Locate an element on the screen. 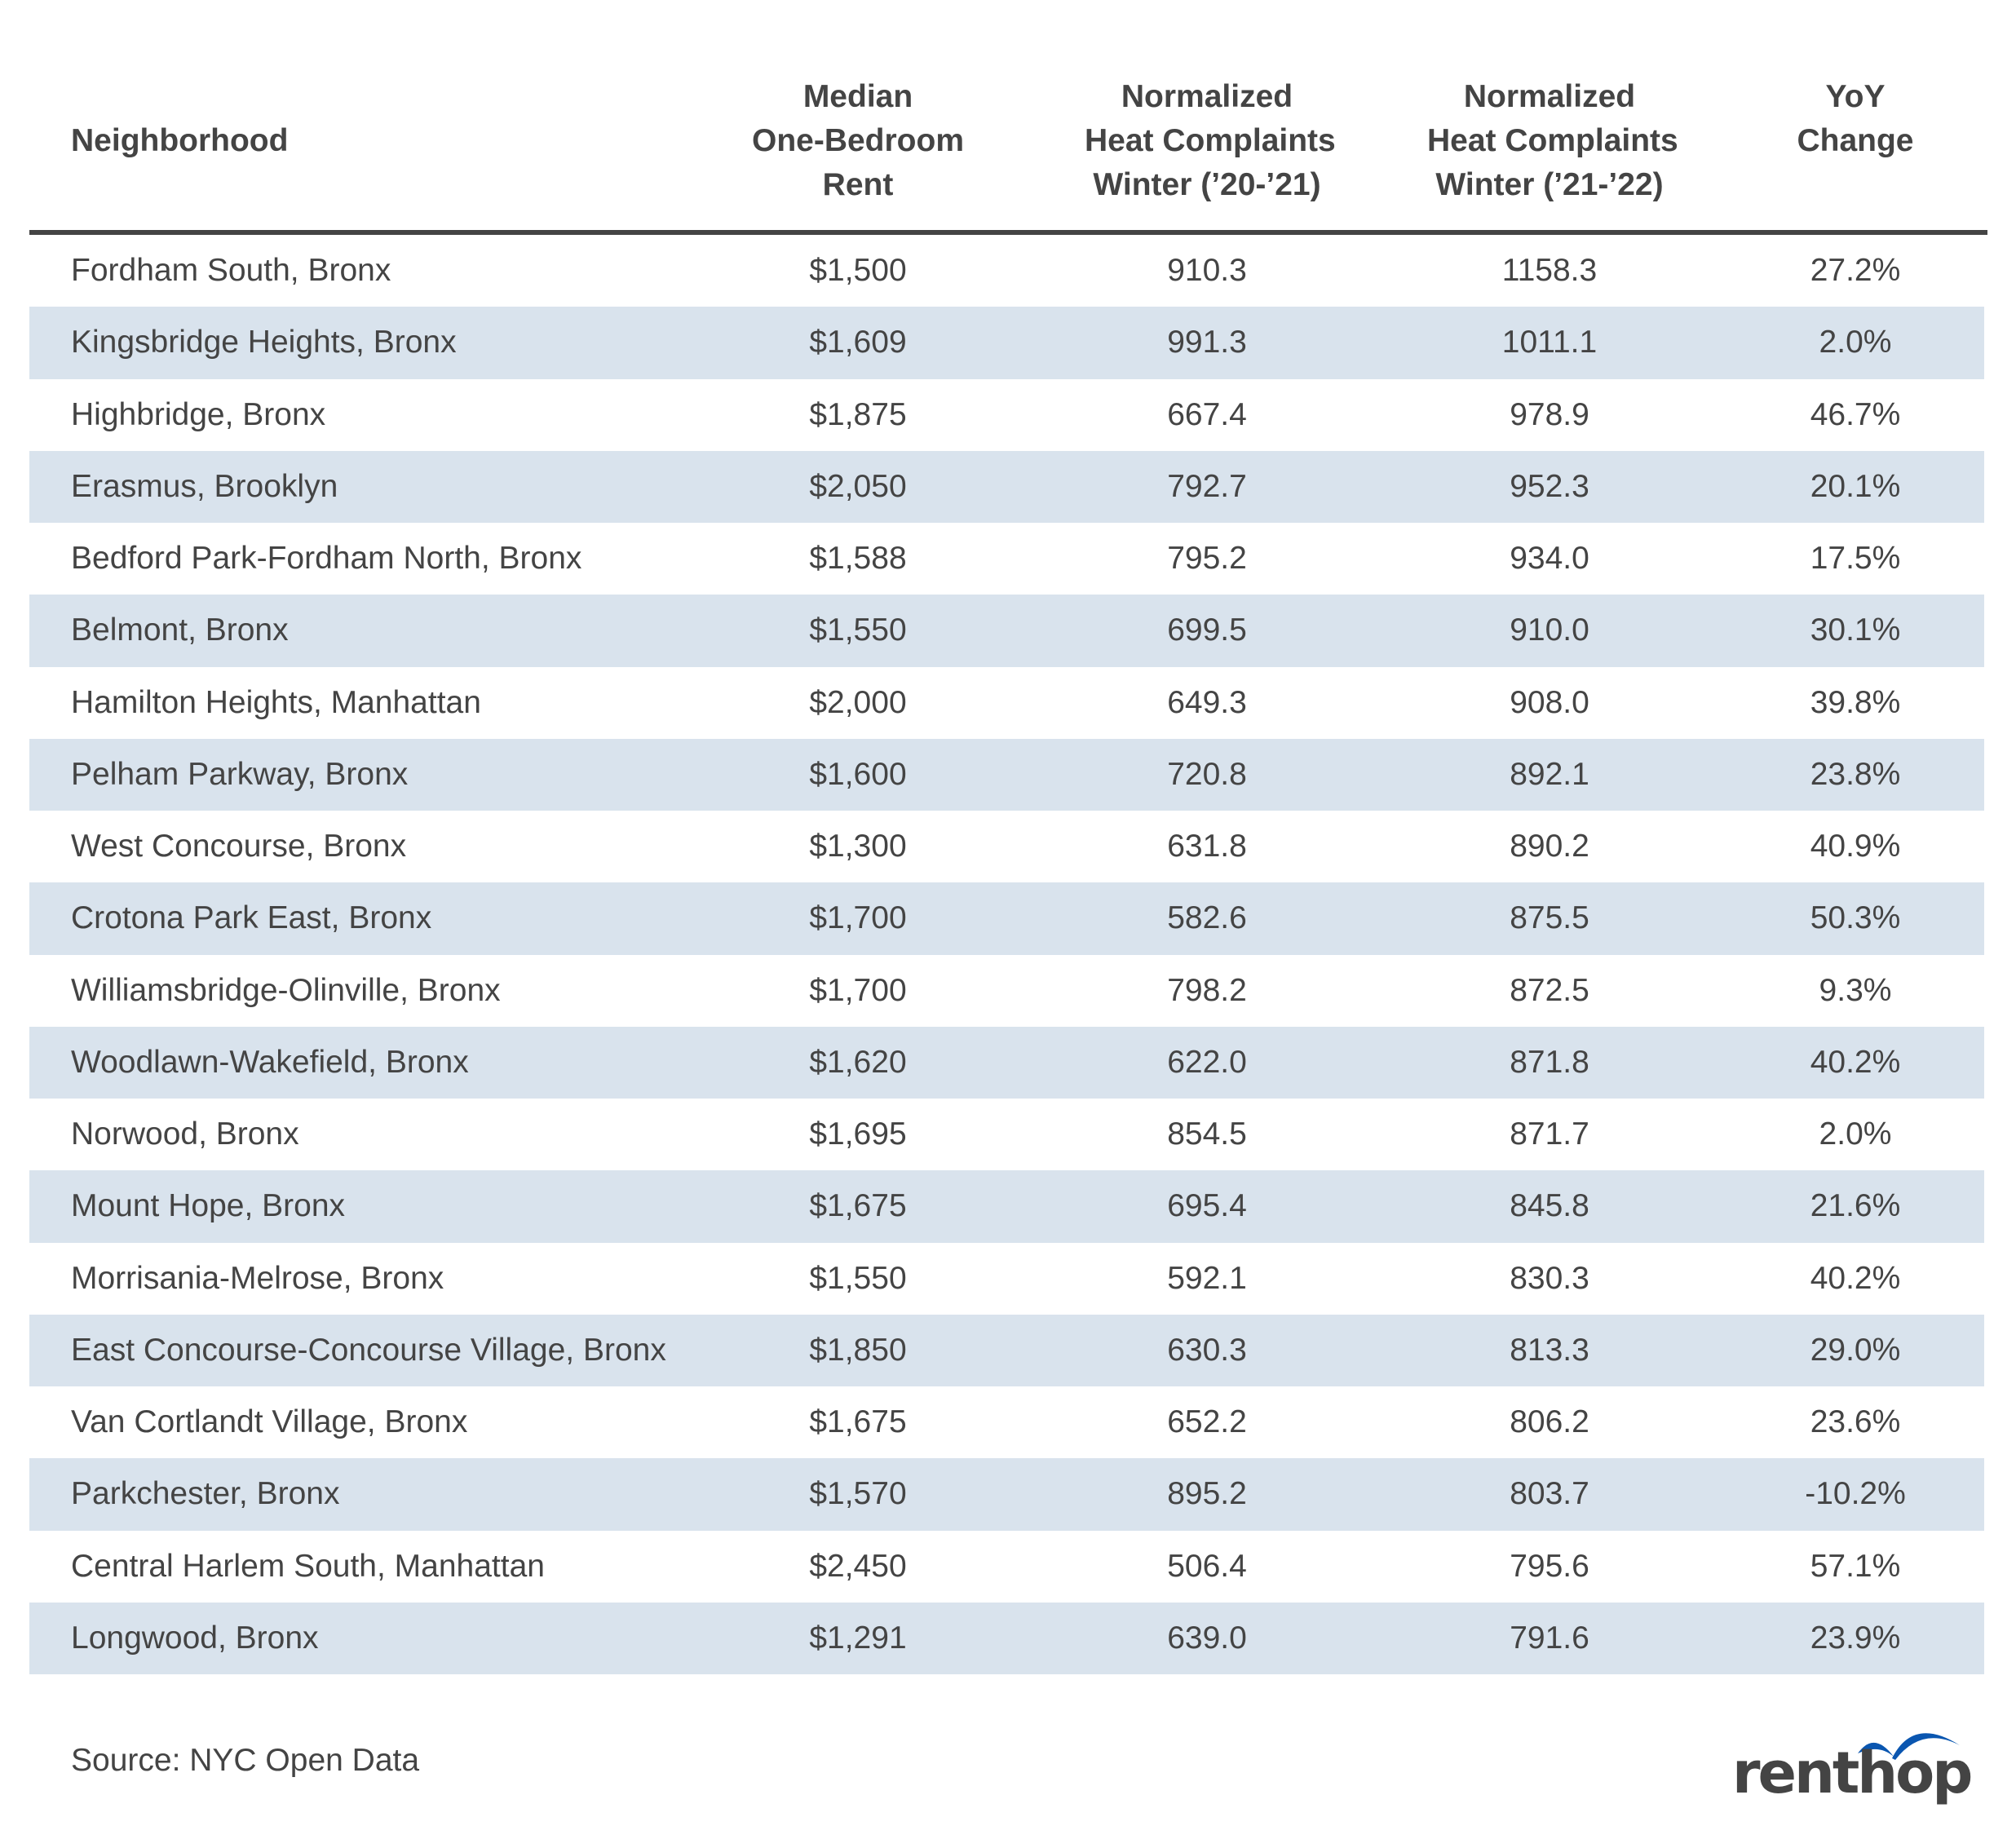  cell-neighborhood: Longwood, Bronx is located at coordinates (195, 1638).